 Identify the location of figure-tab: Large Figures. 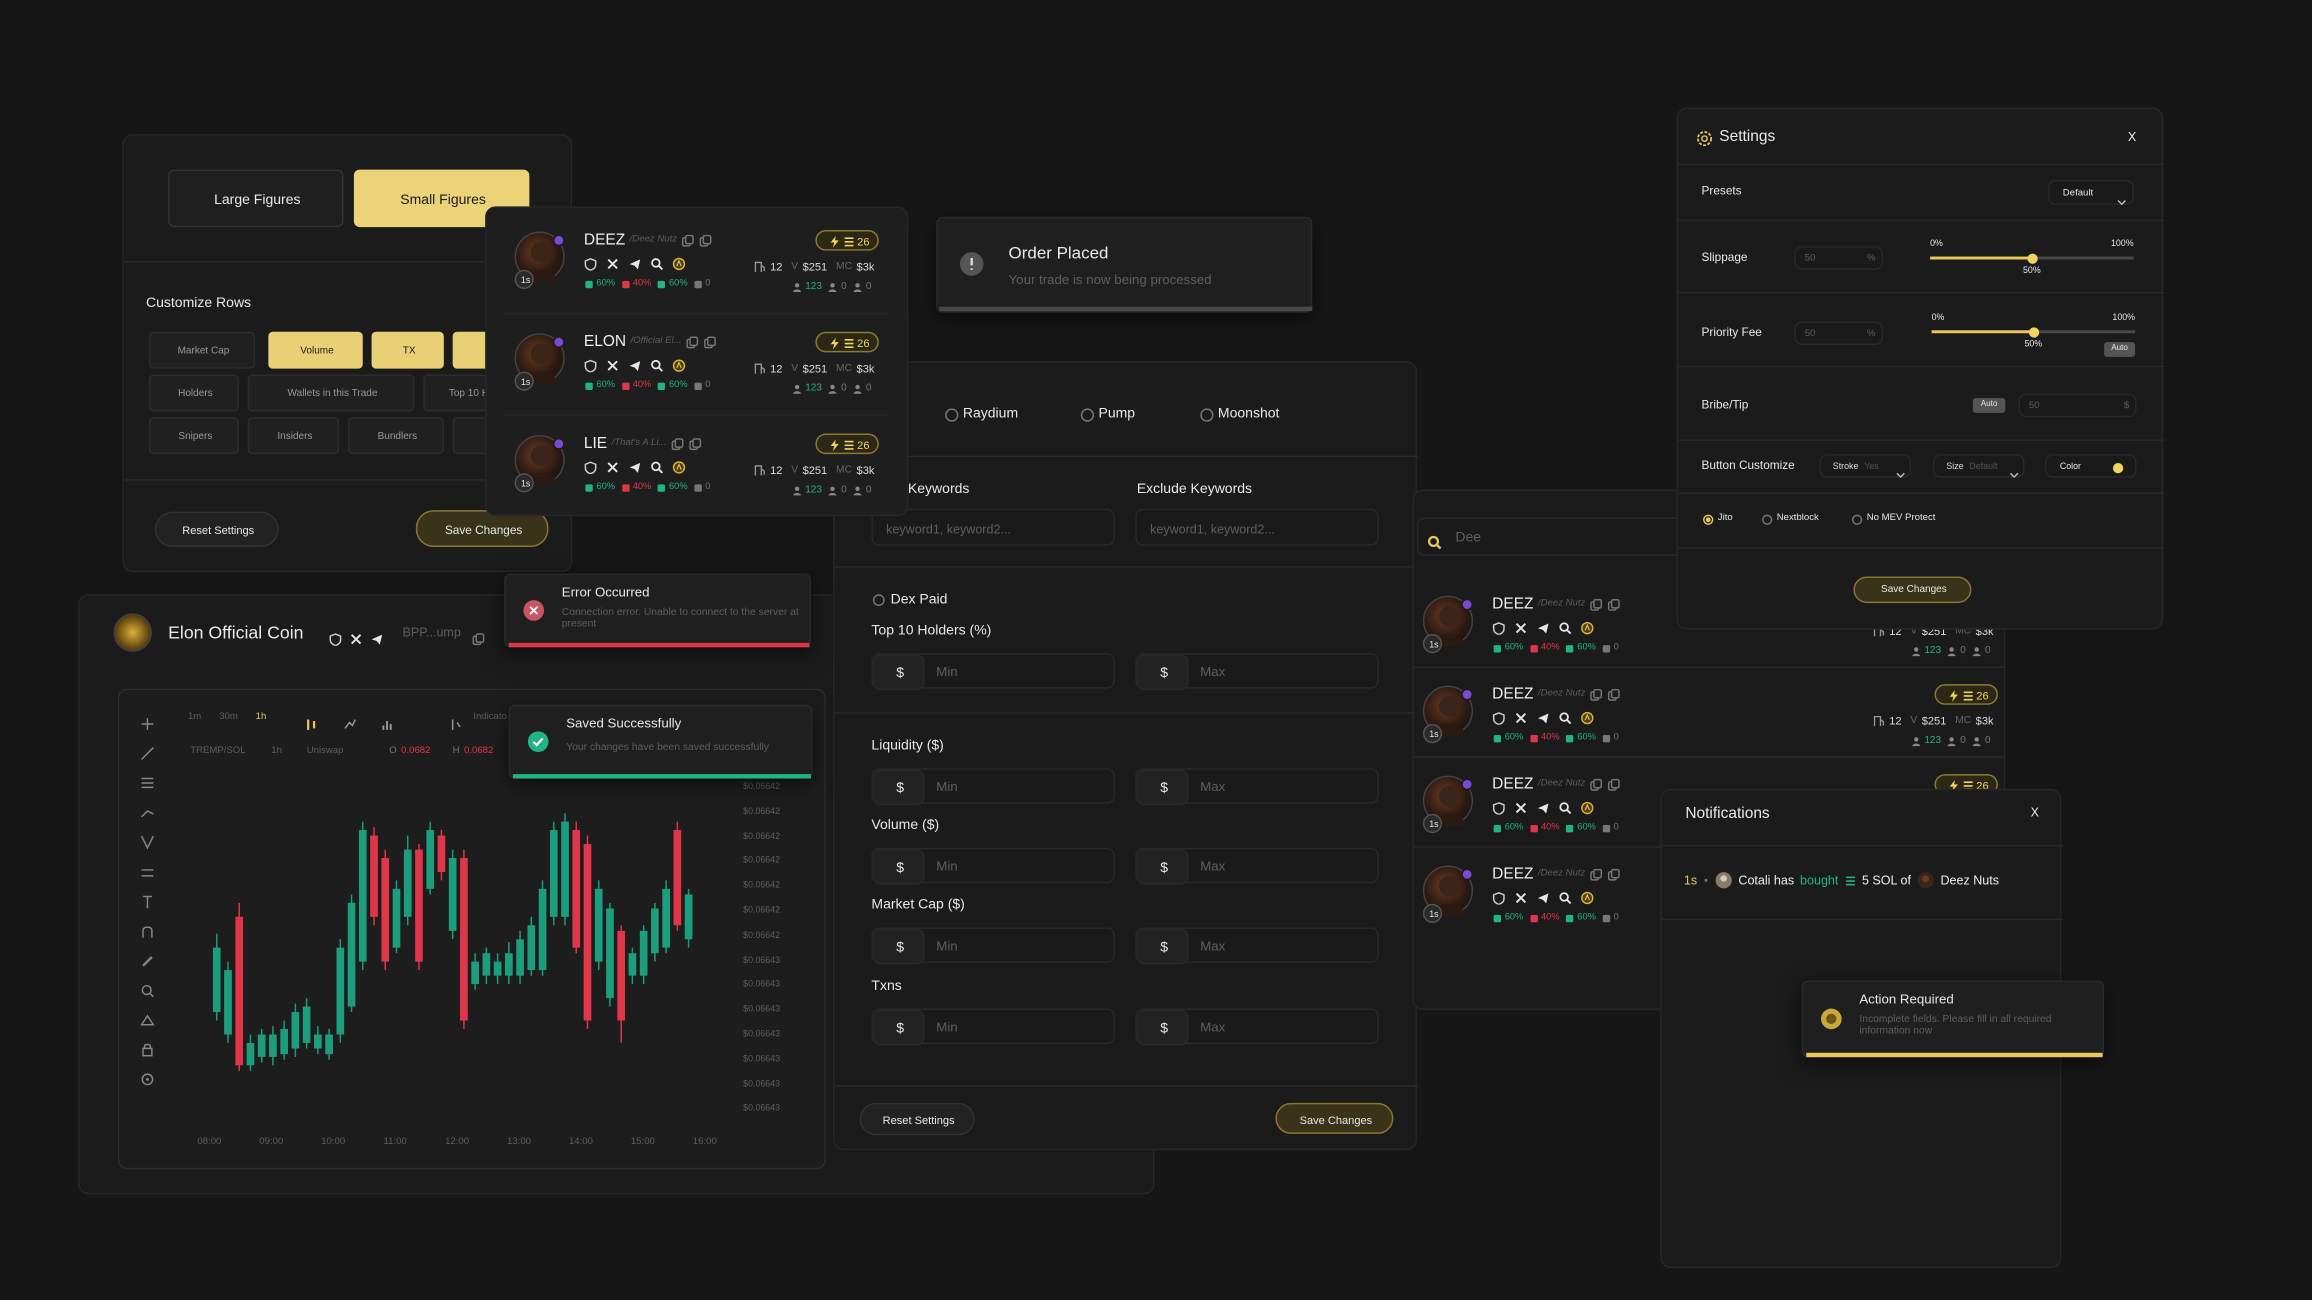
(256, 198).